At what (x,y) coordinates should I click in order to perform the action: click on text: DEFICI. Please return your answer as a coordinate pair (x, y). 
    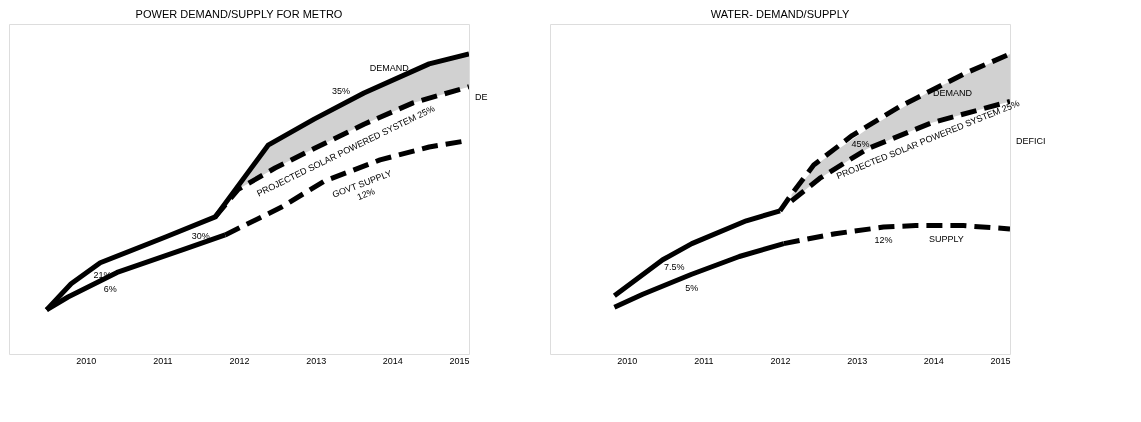
    Looking at the image, I should click on (1031, 141).